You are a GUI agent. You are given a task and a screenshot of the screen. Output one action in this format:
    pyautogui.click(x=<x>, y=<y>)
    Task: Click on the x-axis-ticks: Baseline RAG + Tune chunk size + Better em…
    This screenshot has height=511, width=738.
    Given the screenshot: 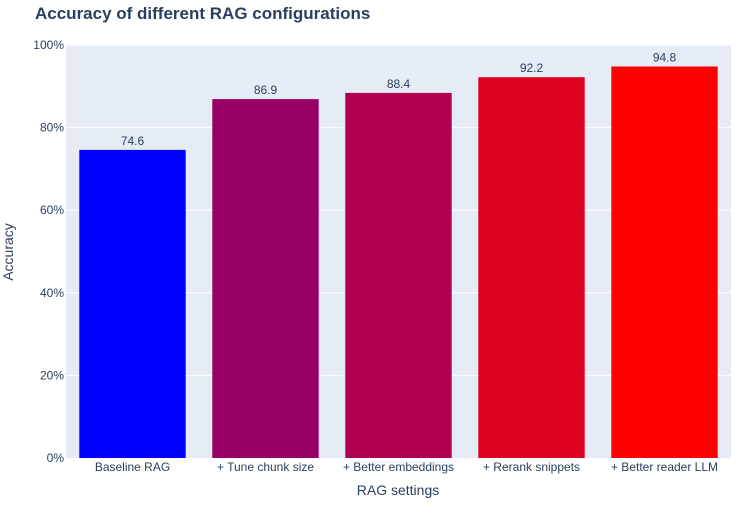 What is the action you would take?
    pyautogui.click(x=406, y=467)
    